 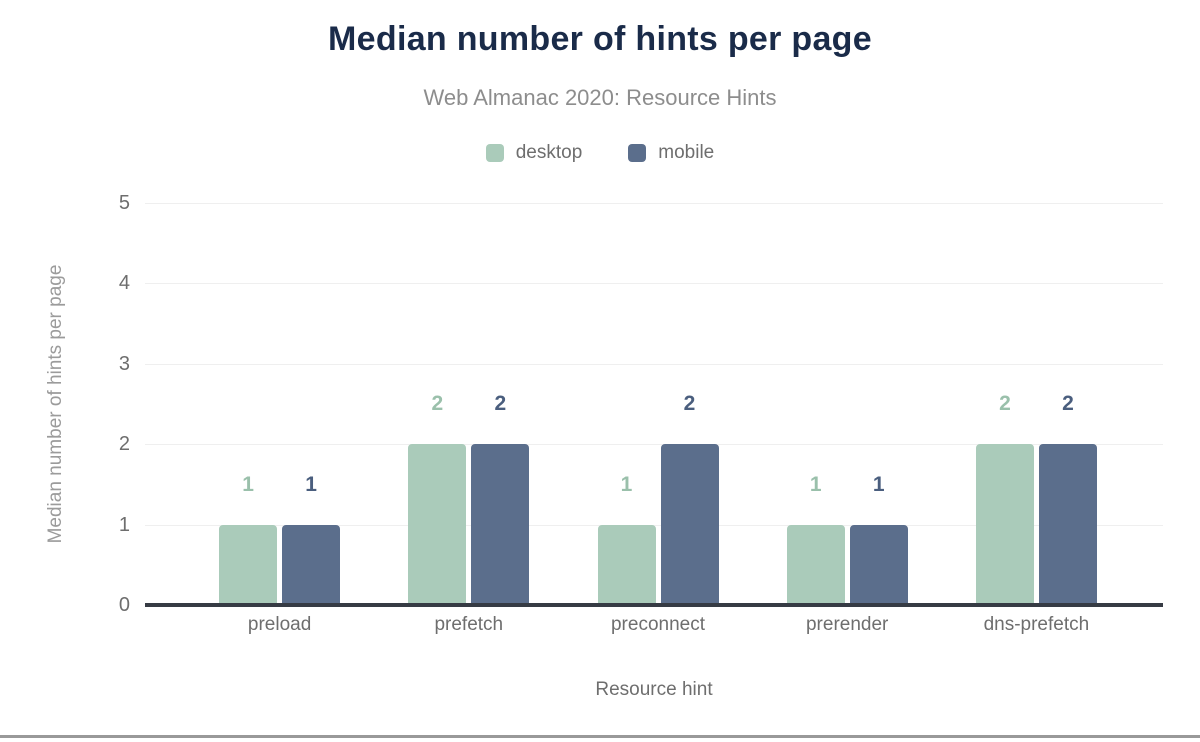 I want to click on bar-mobile-preconnect: 2, so click(x=689, y=499).